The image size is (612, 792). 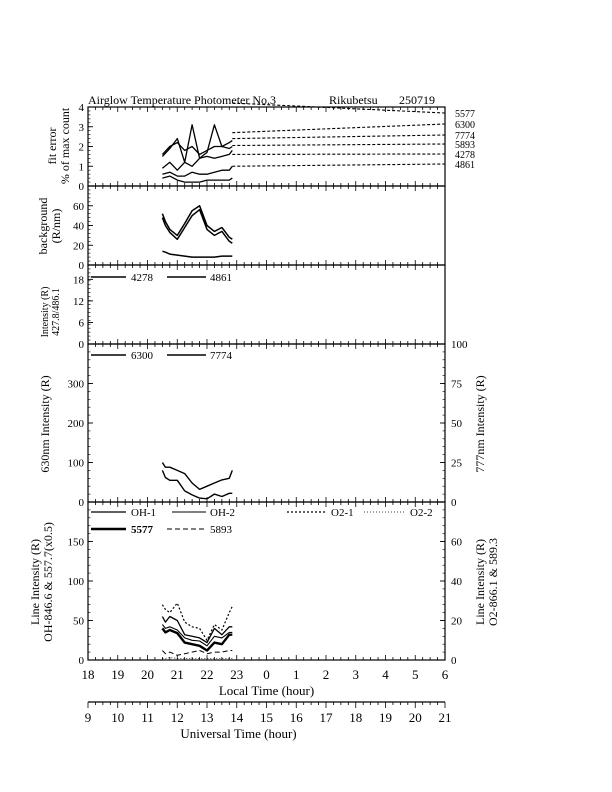 I want to click on legend-label-5577: 5577, so click(x=142, y=530).